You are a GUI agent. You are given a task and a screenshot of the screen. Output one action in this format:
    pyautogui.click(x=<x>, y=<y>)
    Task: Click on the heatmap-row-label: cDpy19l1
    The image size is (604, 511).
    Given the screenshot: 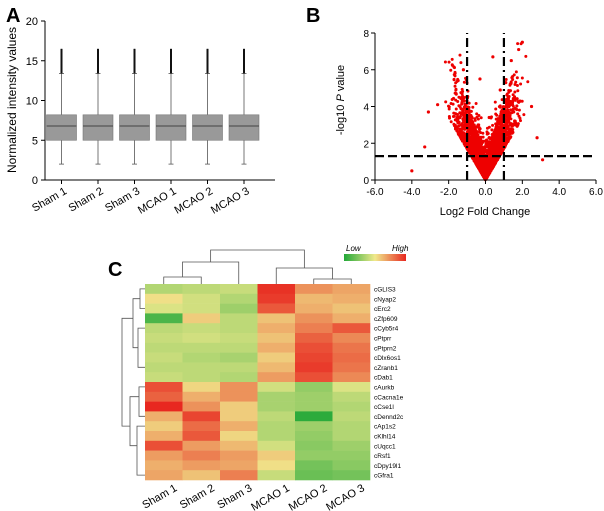 What is the action you would take?
    pyautogui.click(x=387, y=466)
    